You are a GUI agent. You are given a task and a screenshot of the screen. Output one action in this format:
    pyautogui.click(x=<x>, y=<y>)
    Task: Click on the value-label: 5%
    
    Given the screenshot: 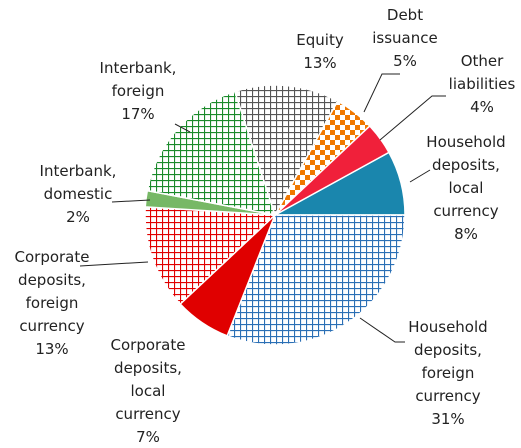 What is the action you would take?
    pyautogui.click(x=405, y=61)
    